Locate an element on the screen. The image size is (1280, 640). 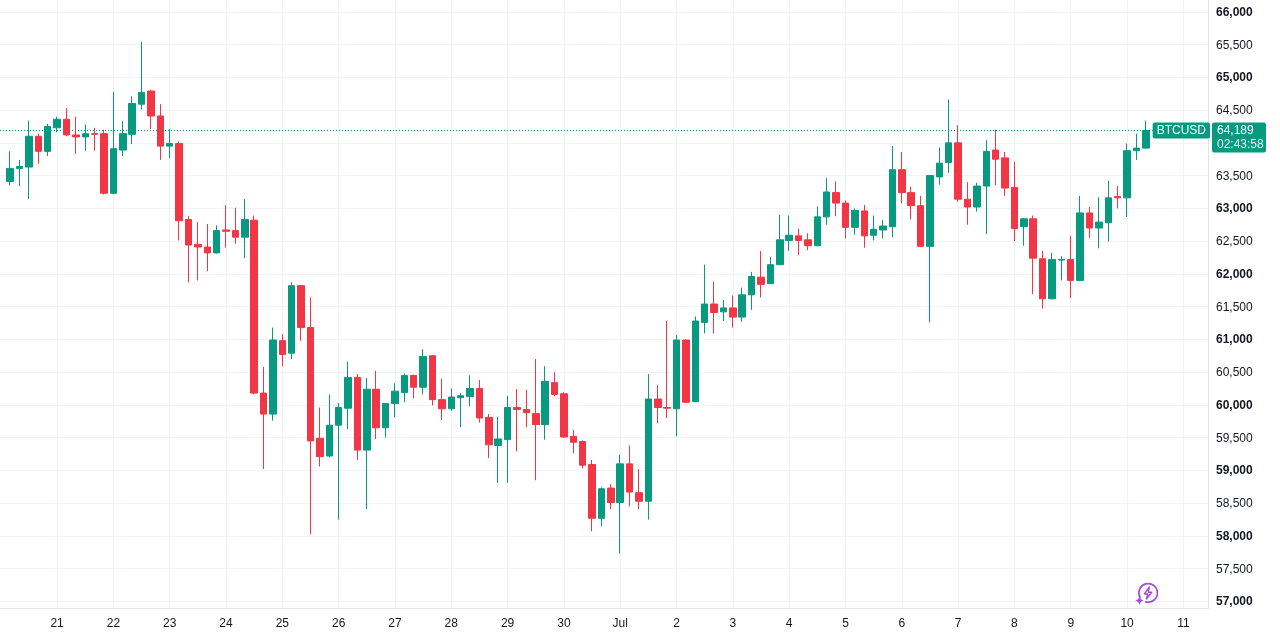
x-tick-label: 30 is located at coordinates (564, 623).